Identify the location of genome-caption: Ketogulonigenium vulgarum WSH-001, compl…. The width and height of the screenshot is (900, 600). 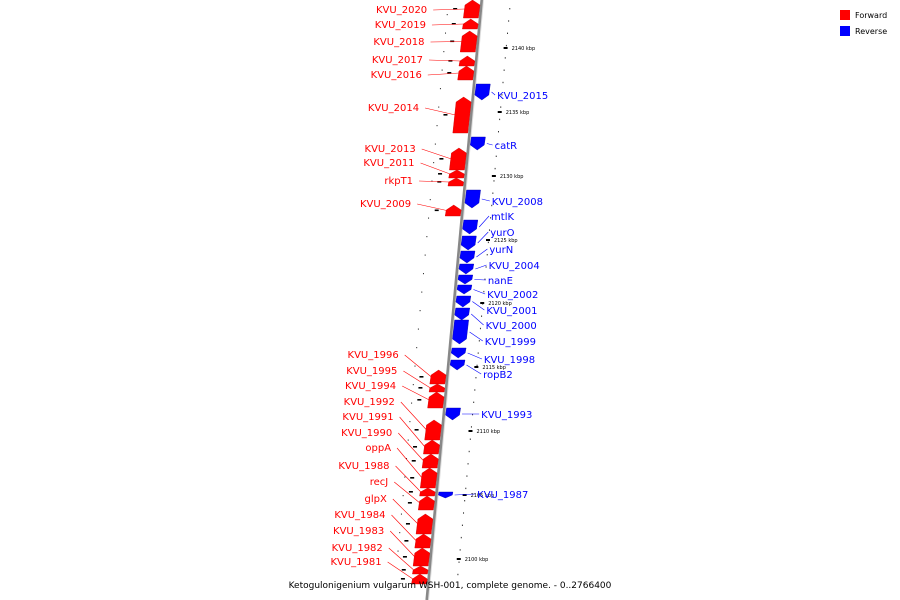
(450, 586).